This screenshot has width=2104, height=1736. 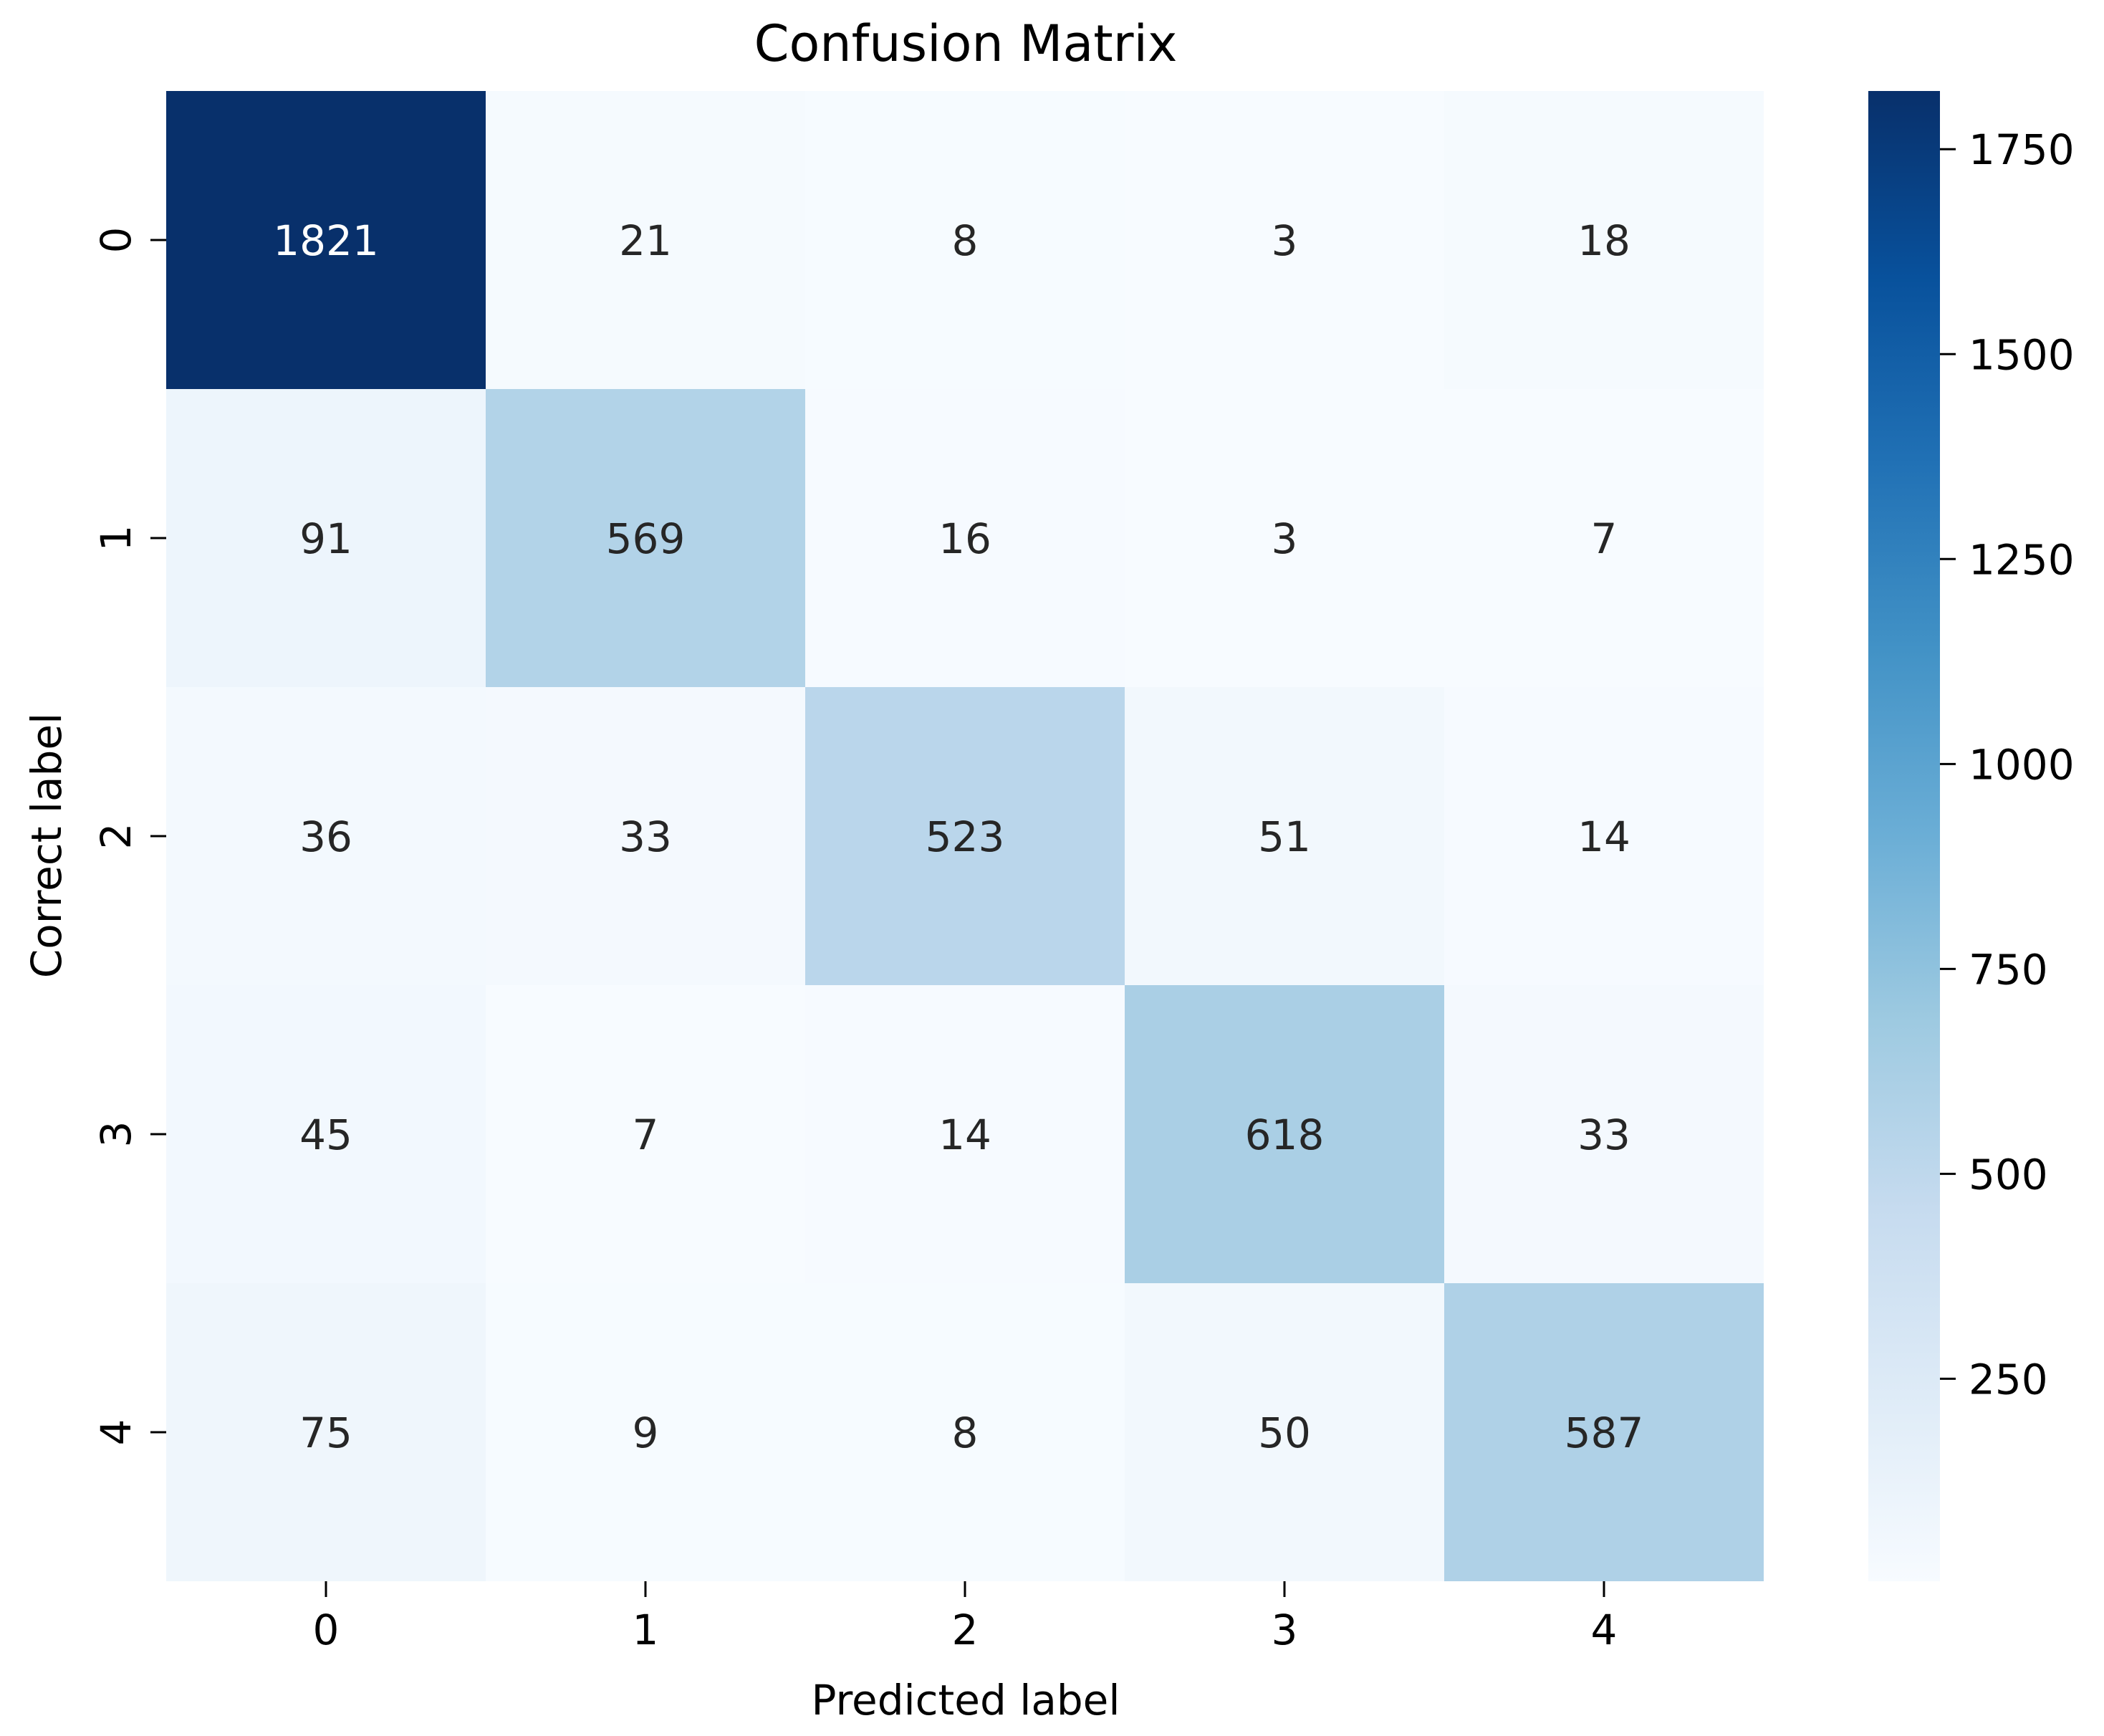 I want to click on colorbar-tick-label: 1250, so click(x=2022, y=559).